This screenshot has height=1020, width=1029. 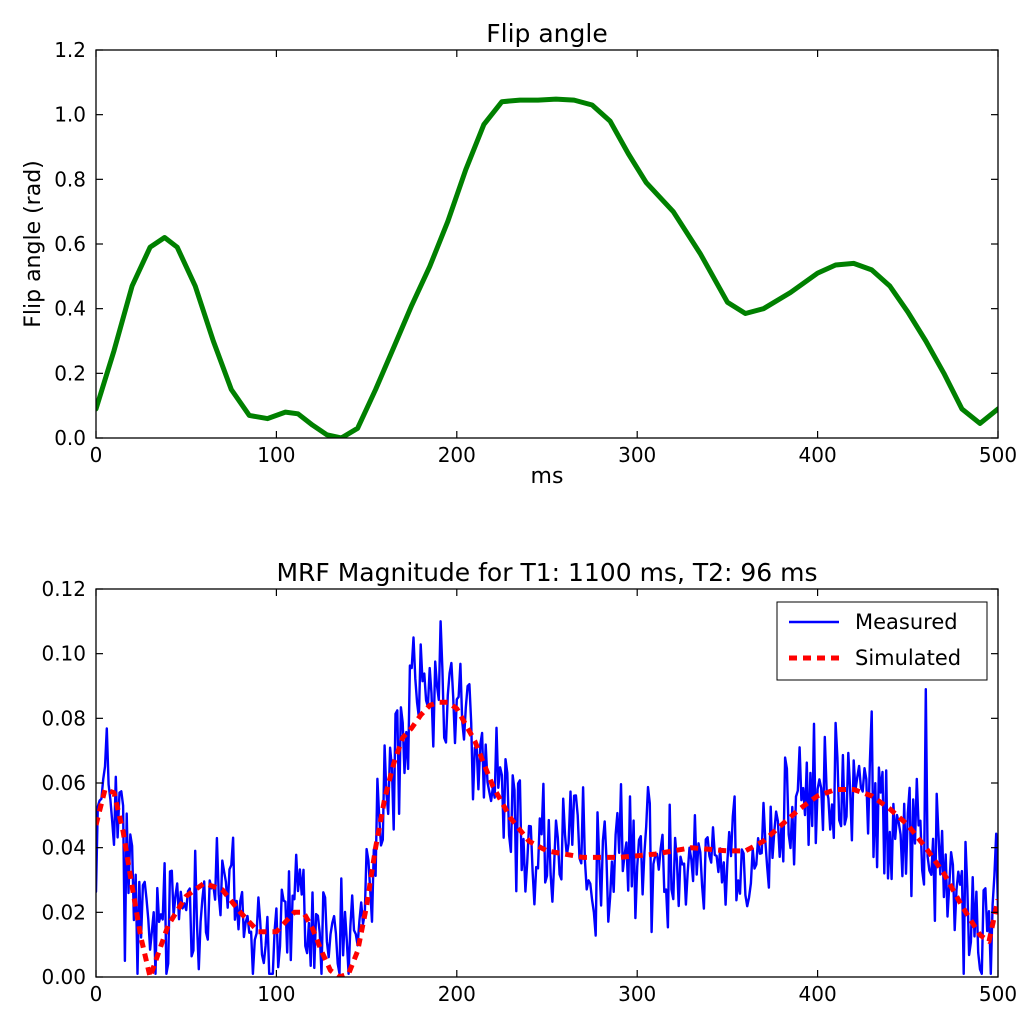 What do you see at coordinates (546, 33) in the screenshot?
I see `chart-title: Flip angle` at bounding box center [546, 33].